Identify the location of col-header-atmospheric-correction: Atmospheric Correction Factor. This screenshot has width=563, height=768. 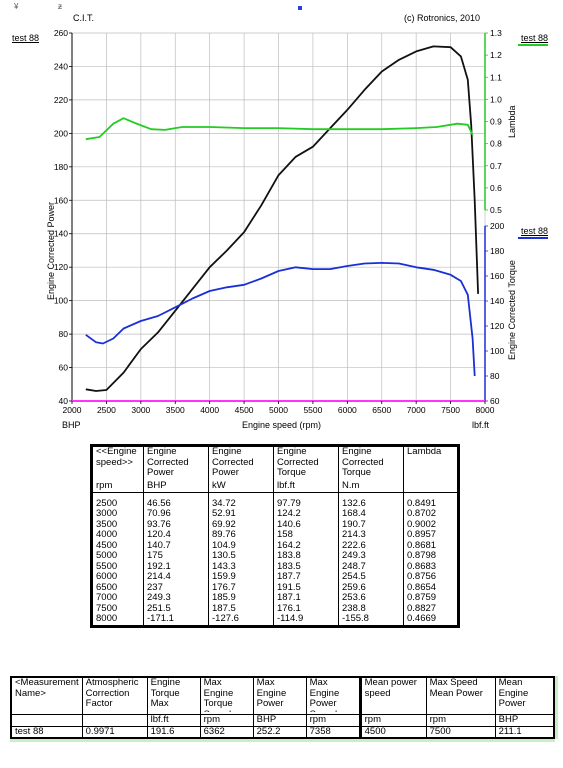
(112, 693).